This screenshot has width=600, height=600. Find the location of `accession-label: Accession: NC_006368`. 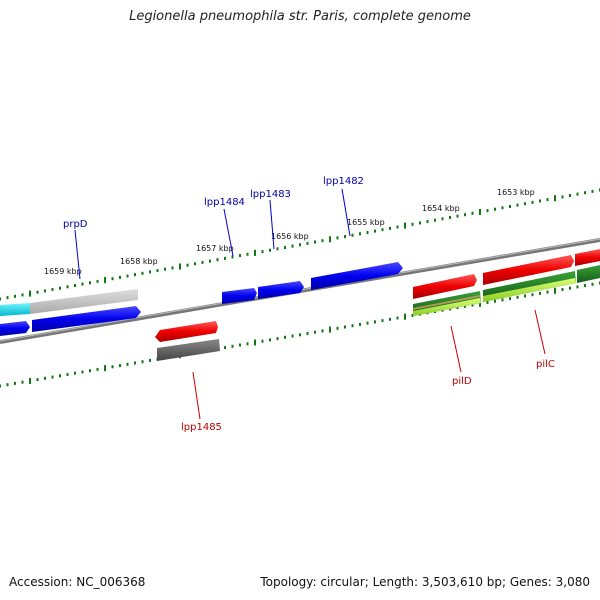

accession-label: Accession: NC_006368 is located at coordinates (77, 582).